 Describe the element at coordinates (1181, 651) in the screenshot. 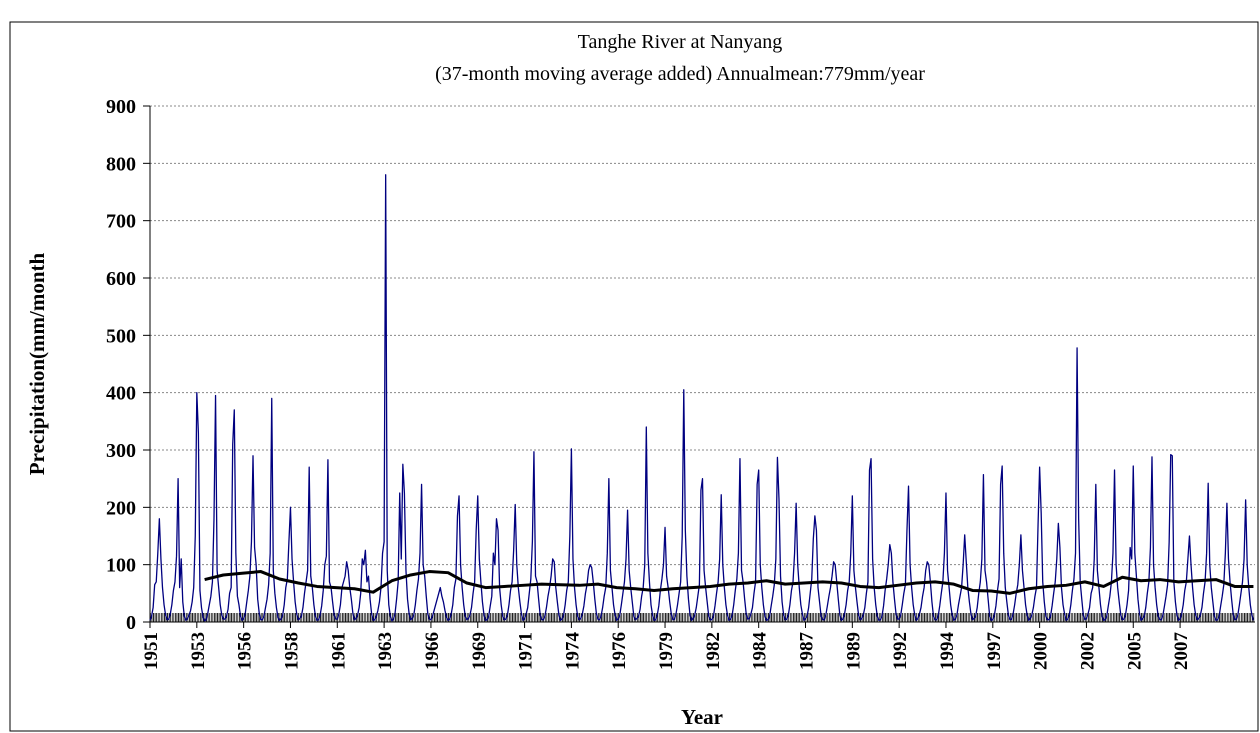

I see `x-tick-label: 2007` at that location.